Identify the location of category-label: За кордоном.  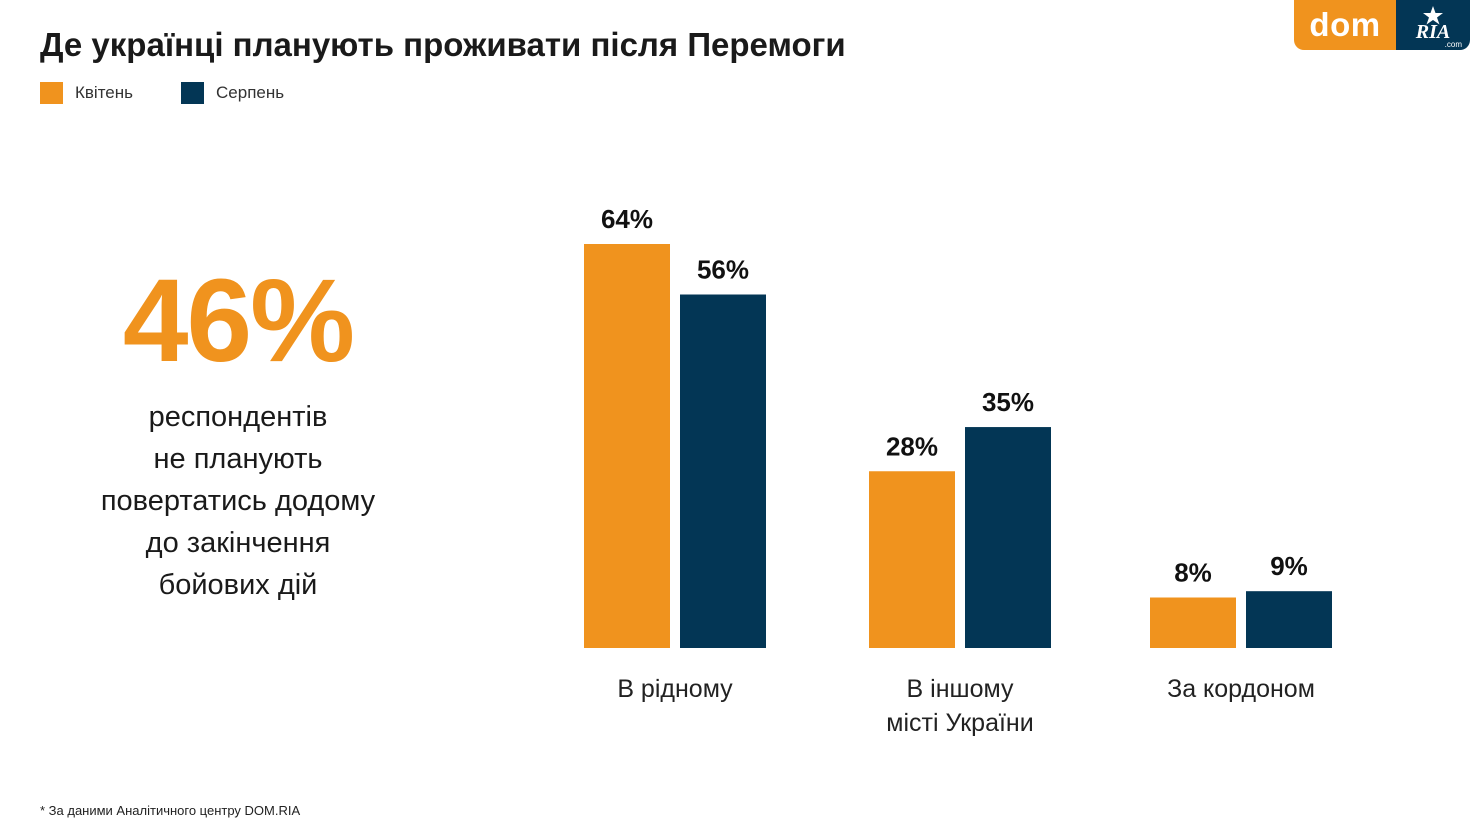
(1241, 689).